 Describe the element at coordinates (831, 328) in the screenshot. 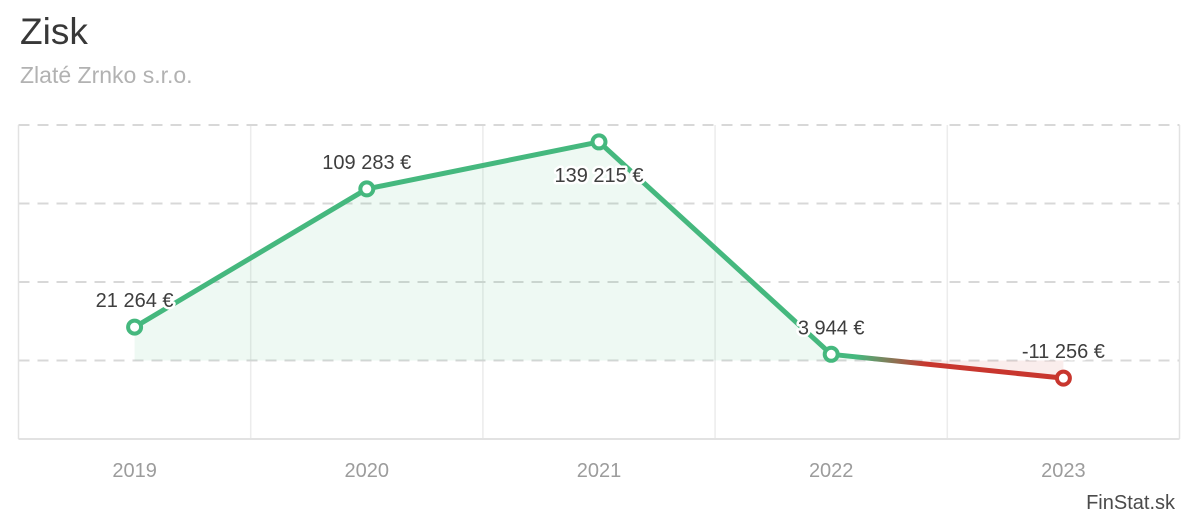

I see `point-label-2022: 3 944 €` at that location.